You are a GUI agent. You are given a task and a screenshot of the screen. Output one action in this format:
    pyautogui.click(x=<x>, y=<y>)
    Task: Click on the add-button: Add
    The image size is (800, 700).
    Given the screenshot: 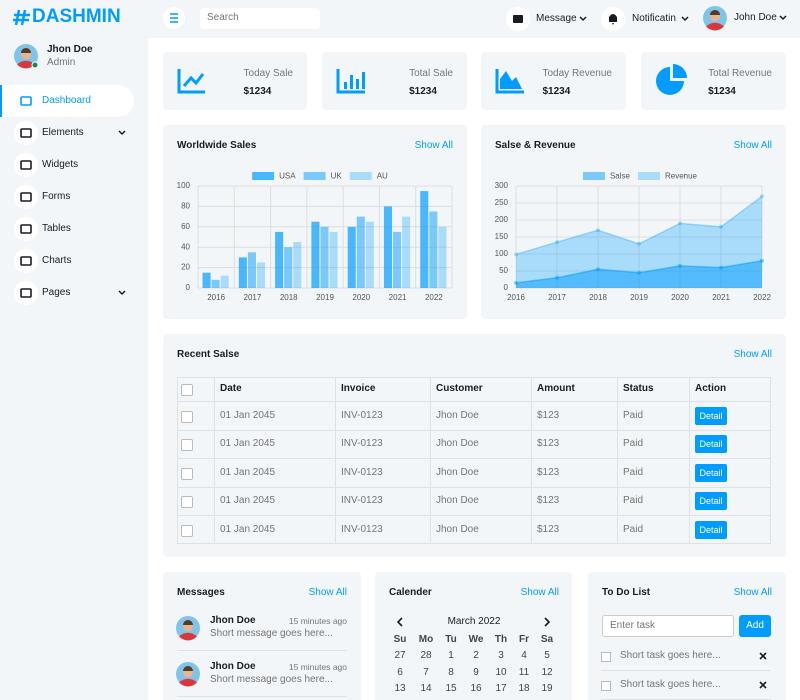 What is the action you would take?
    pyautogui.click(x=755, y=626)
    